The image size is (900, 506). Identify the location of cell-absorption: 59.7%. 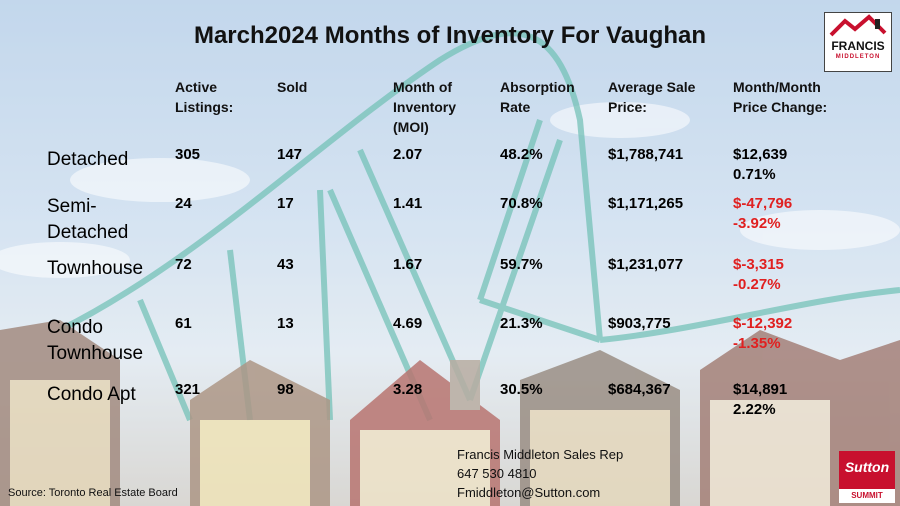
(521, 264).